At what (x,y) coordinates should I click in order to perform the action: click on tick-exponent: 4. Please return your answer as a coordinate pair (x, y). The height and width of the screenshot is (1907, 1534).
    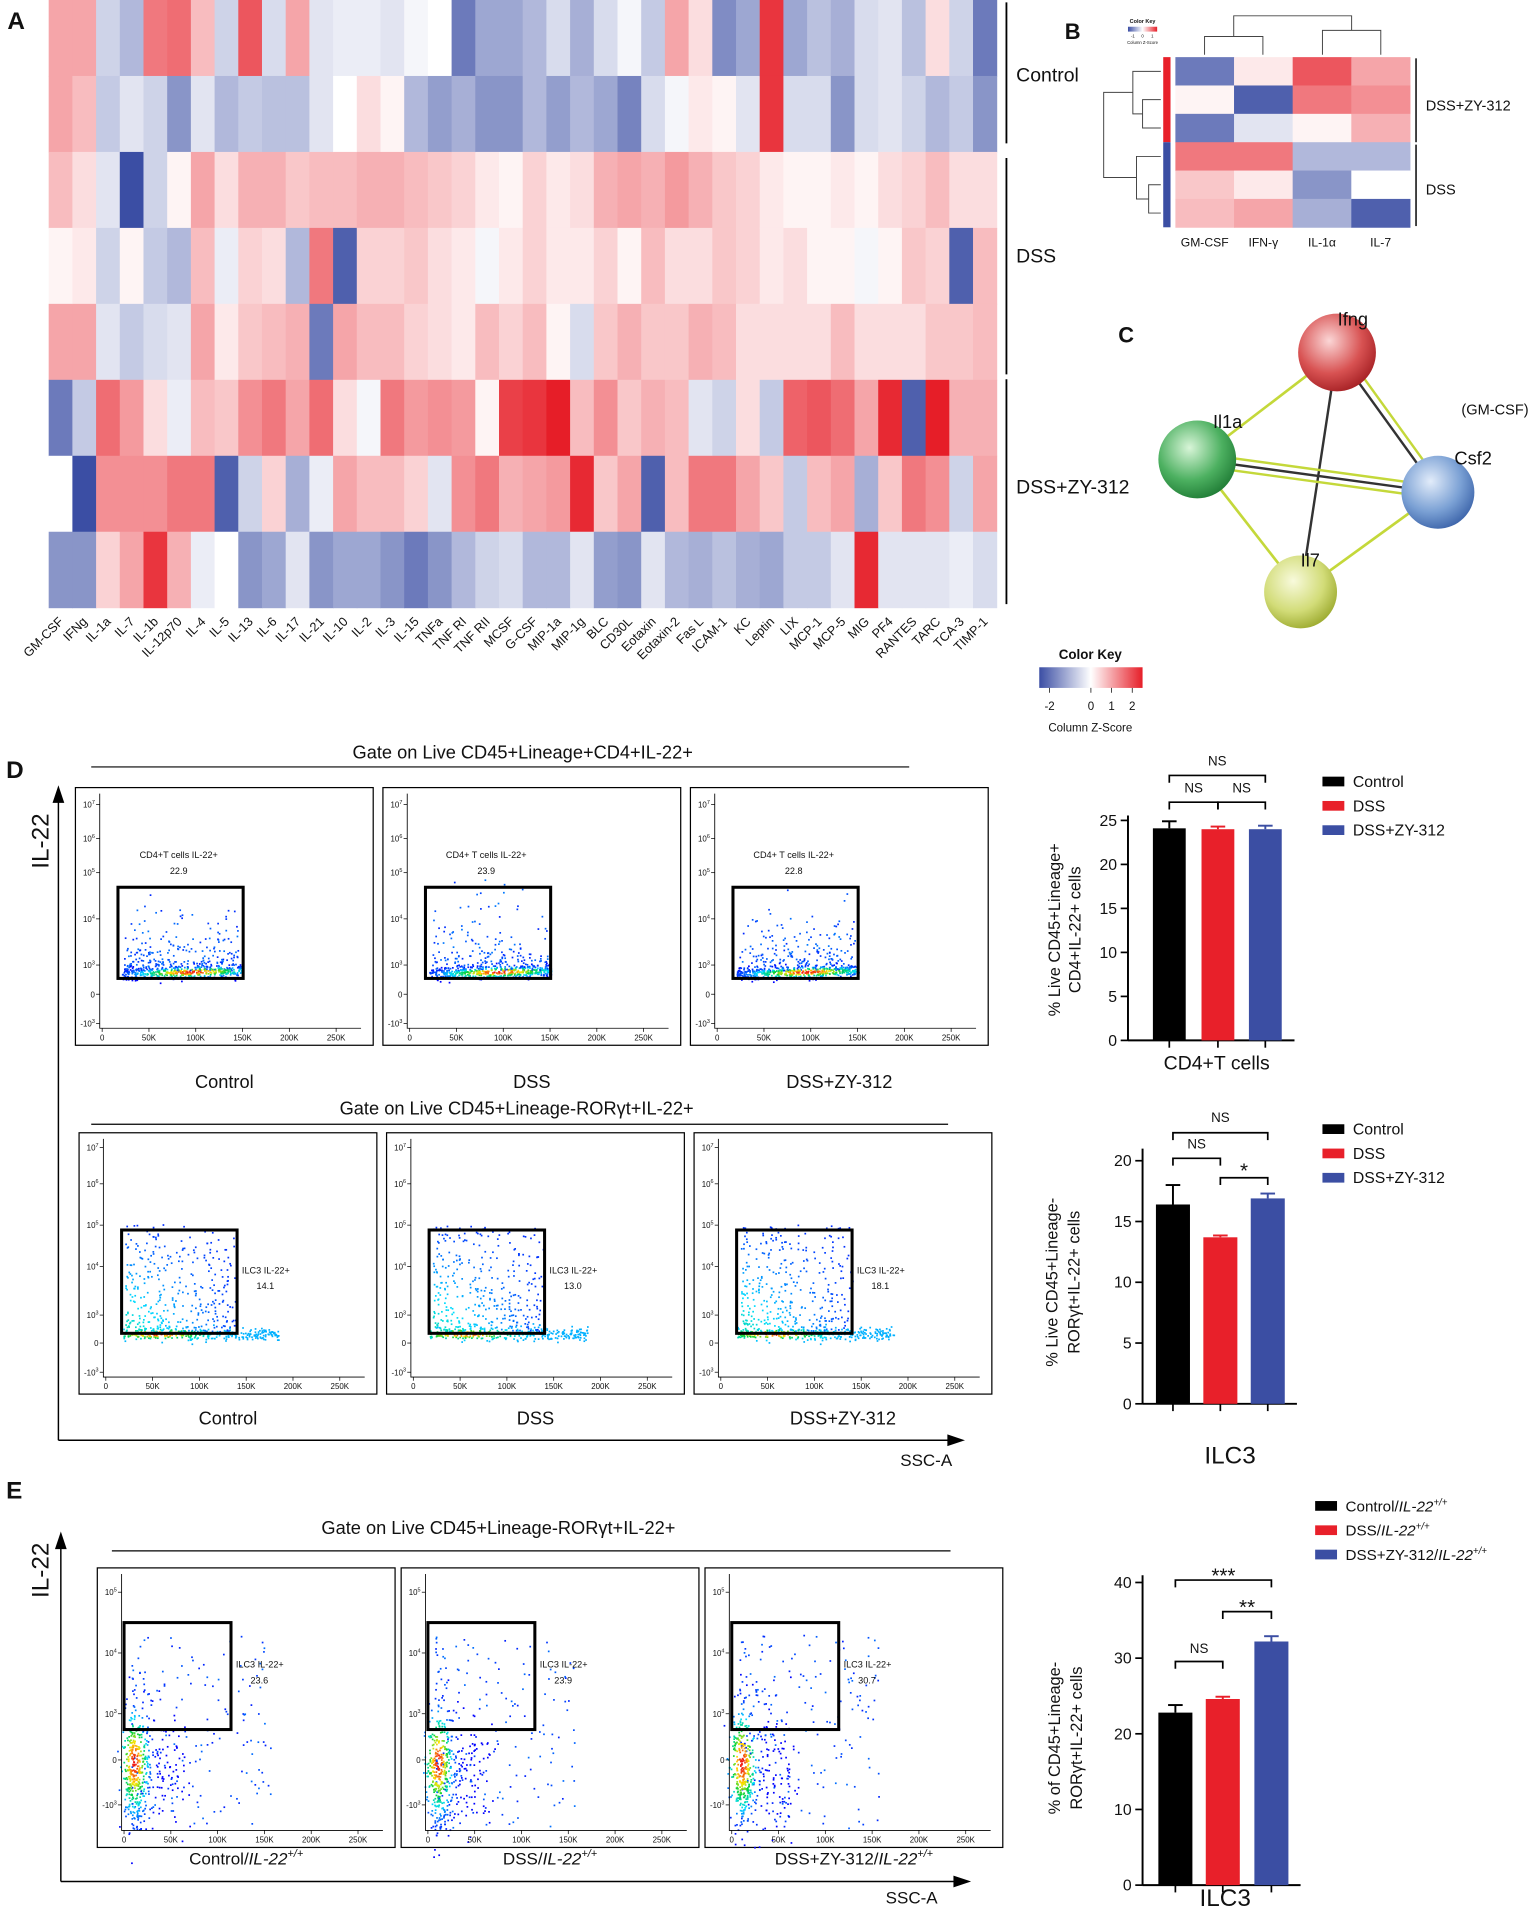
    Looking at the image, I should click on (711, 1265).